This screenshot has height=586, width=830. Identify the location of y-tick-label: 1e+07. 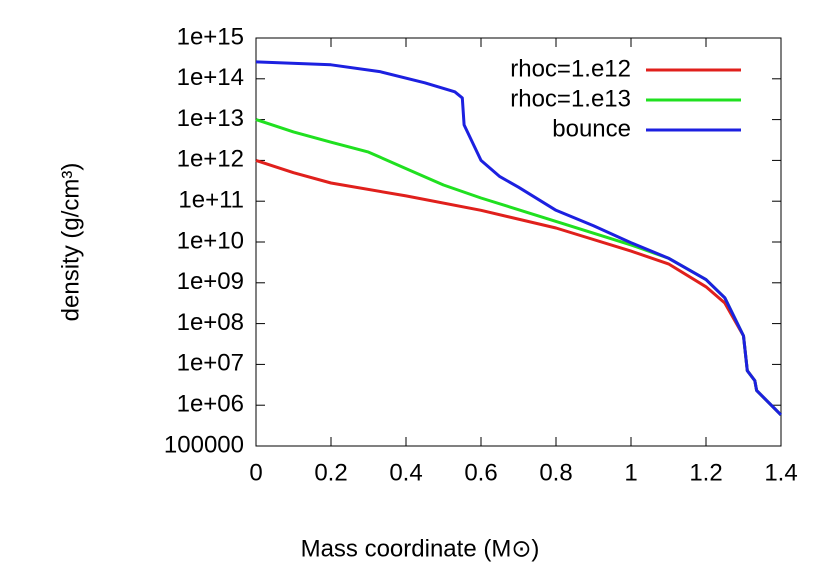
(210, 363).